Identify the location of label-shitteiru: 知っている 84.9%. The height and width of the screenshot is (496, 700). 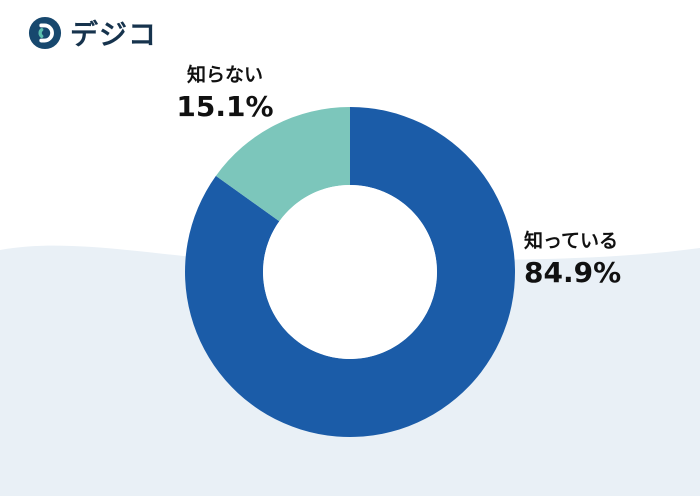
(572, 259).